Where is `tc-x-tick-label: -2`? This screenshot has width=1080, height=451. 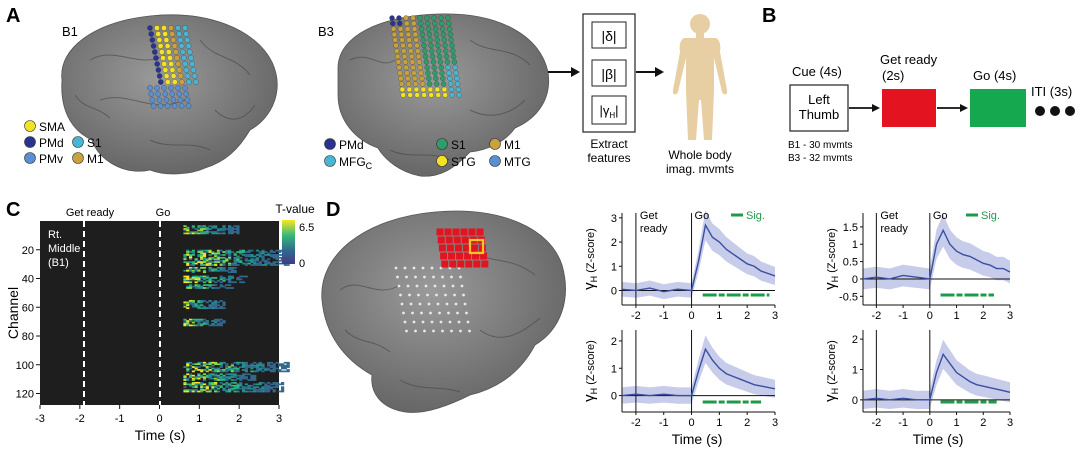
tc-x-tick-label: -2 is located at coordinates (876, 423).